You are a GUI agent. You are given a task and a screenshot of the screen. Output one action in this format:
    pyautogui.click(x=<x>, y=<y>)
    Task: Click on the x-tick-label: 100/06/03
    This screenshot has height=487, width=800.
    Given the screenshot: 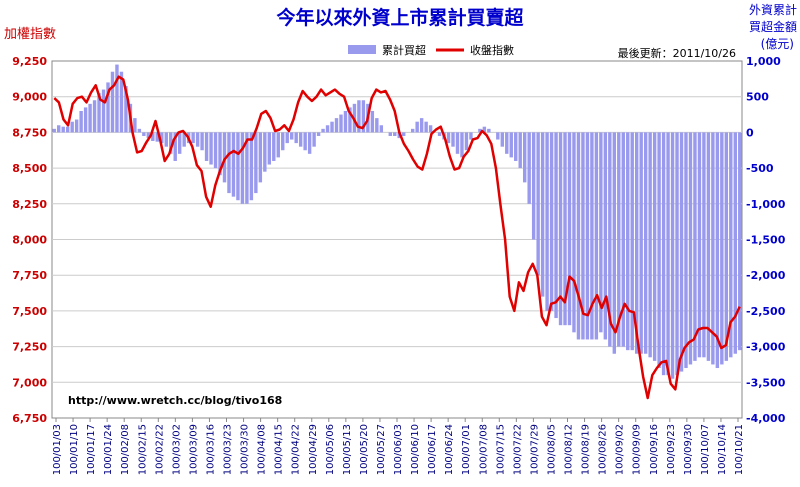 What is the action you would take?
    pyautogui.click(x=398, y=449)
    